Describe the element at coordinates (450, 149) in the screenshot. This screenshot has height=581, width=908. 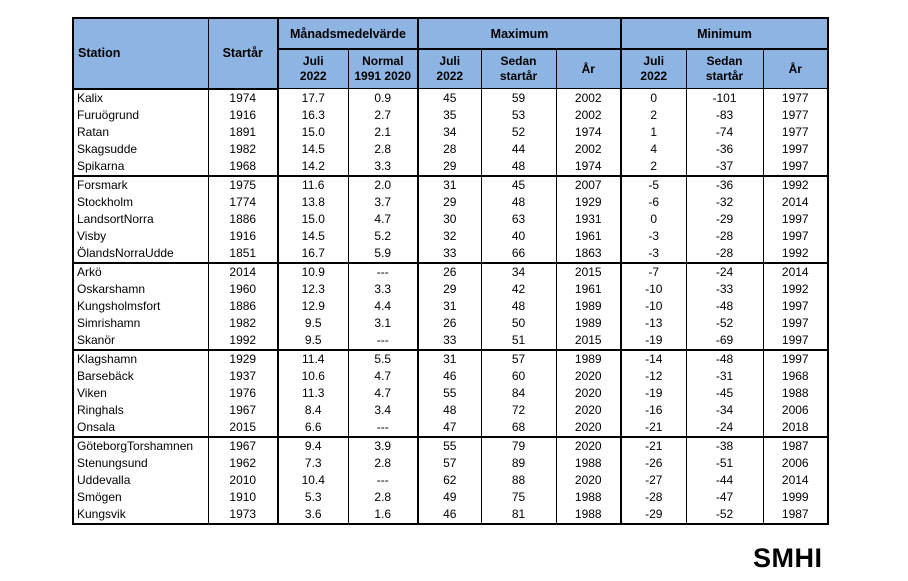
I see `table-row: Skagsudde 1982 14.5 2.8 28 44 2002 4 -36 1997` at that location.